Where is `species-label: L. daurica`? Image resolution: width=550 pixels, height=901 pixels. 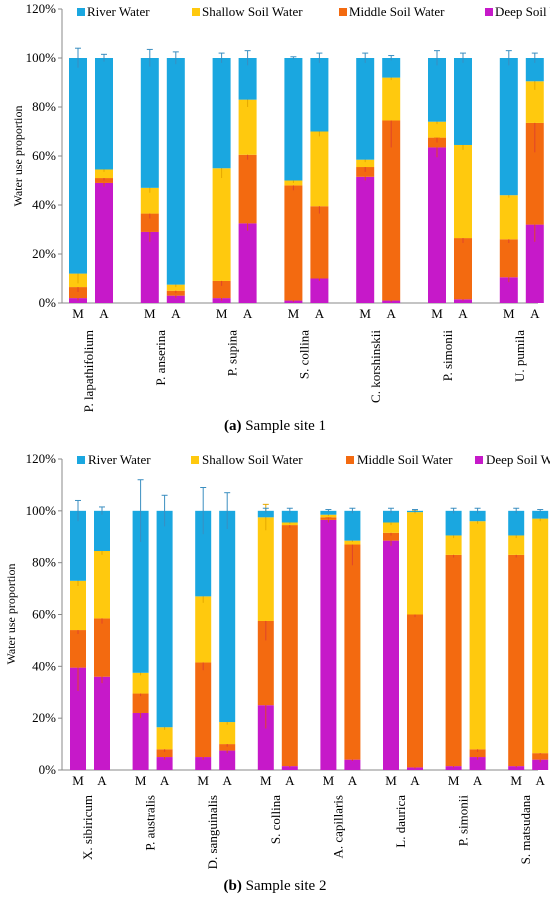 species-label: L. daurica is located at coordinates (400, 821).